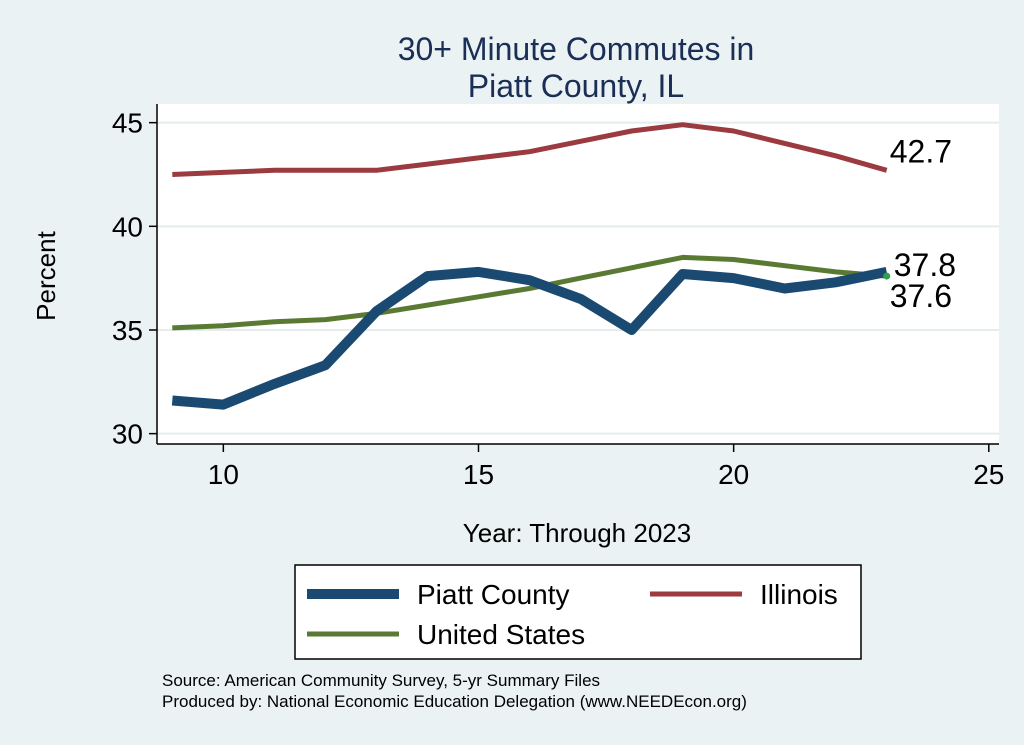 The height and width of the screenshot is (745, 1024). What do you see at coordinates (923, 223) in the screenshot?
I see `end-labels: 37.8 42.7 37.6` at bounding box center [923, 223].